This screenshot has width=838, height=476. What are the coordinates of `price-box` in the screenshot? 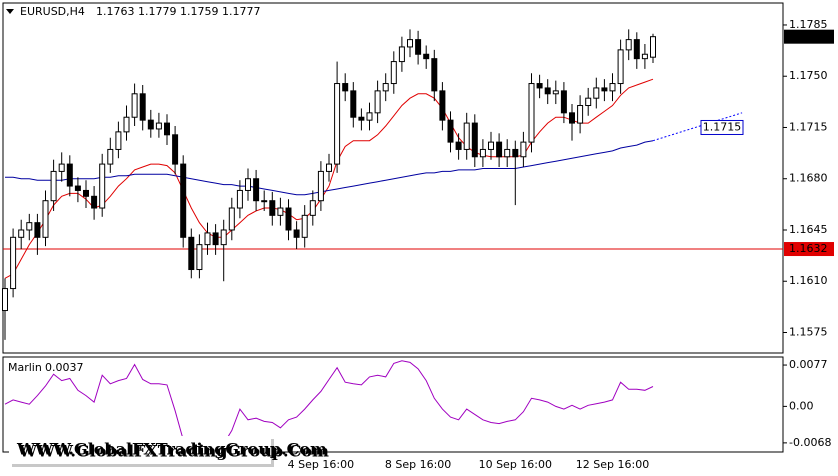 It's located at (809, 36).